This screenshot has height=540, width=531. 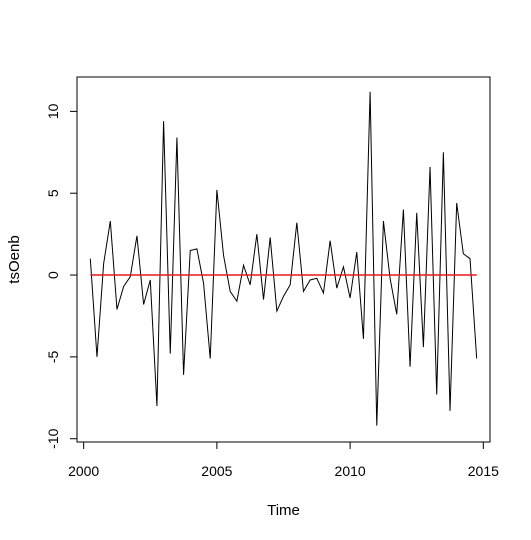 What do you see at coordinates (61, 276) in the screenshot?
I see `y-axis: -10 -5 0 5 10` at bounding box center [61, 276].